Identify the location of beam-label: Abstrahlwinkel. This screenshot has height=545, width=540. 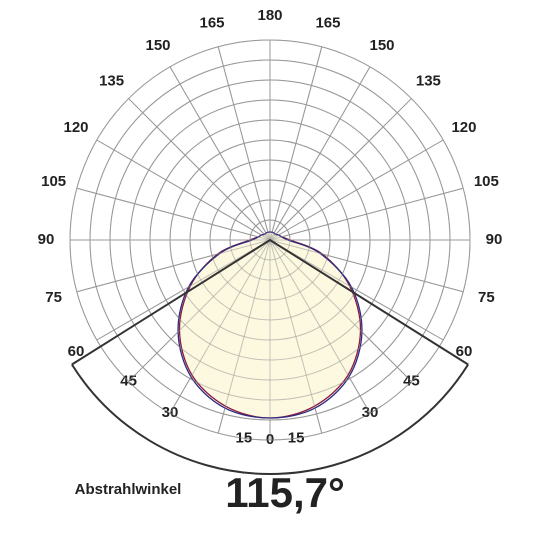
(128, 489).